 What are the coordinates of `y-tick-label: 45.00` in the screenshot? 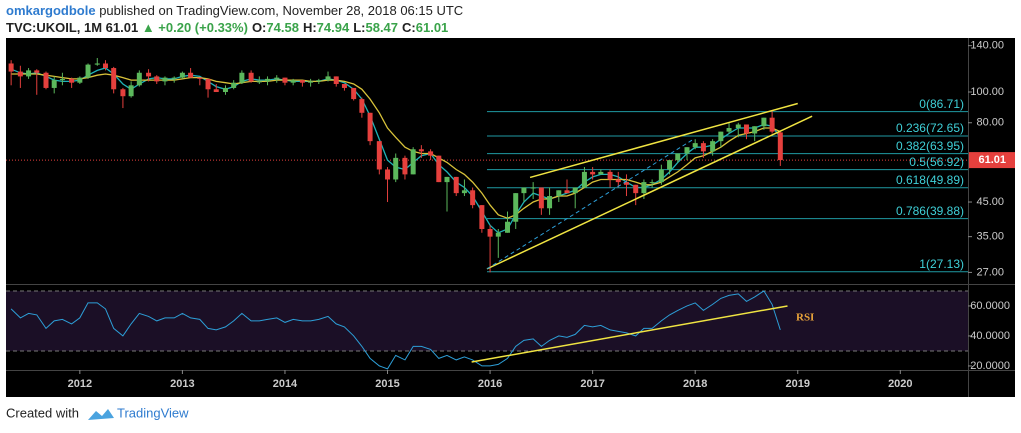 It's located at (990, 202).